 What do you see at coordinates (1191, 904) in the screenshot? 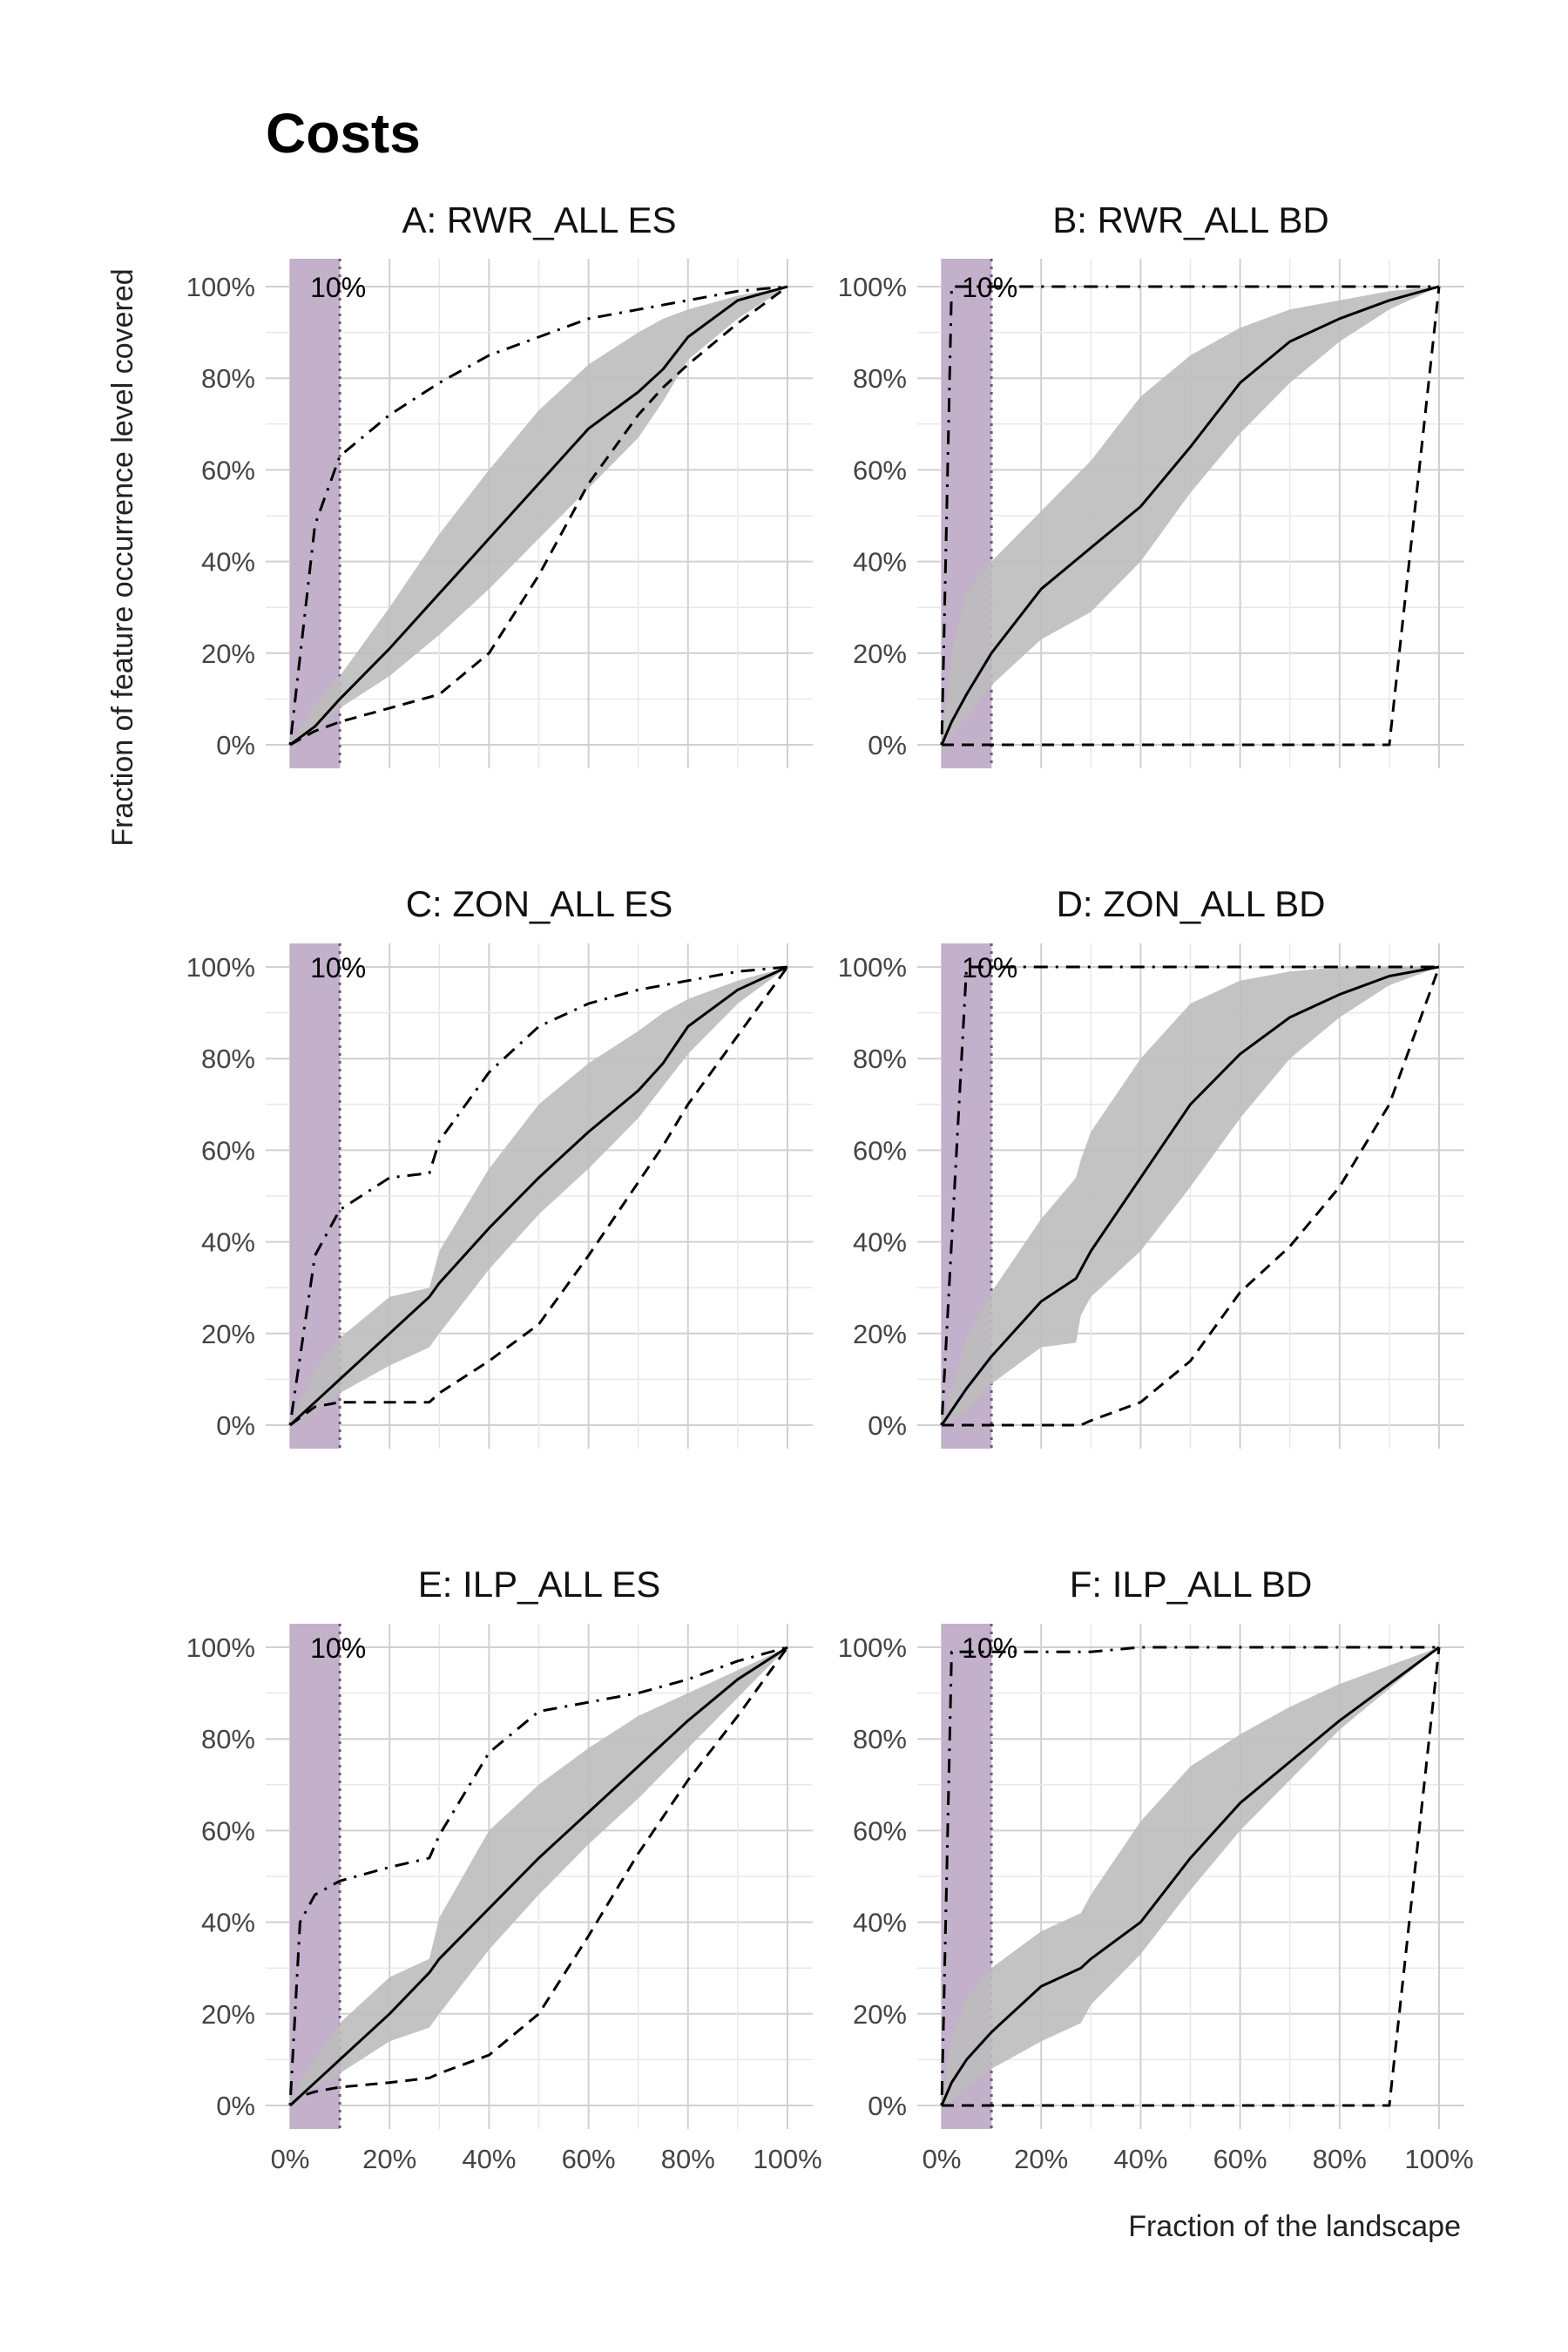
I see `panel-title: D: ZON_ALL BD` at bounding box center [1191, 904].